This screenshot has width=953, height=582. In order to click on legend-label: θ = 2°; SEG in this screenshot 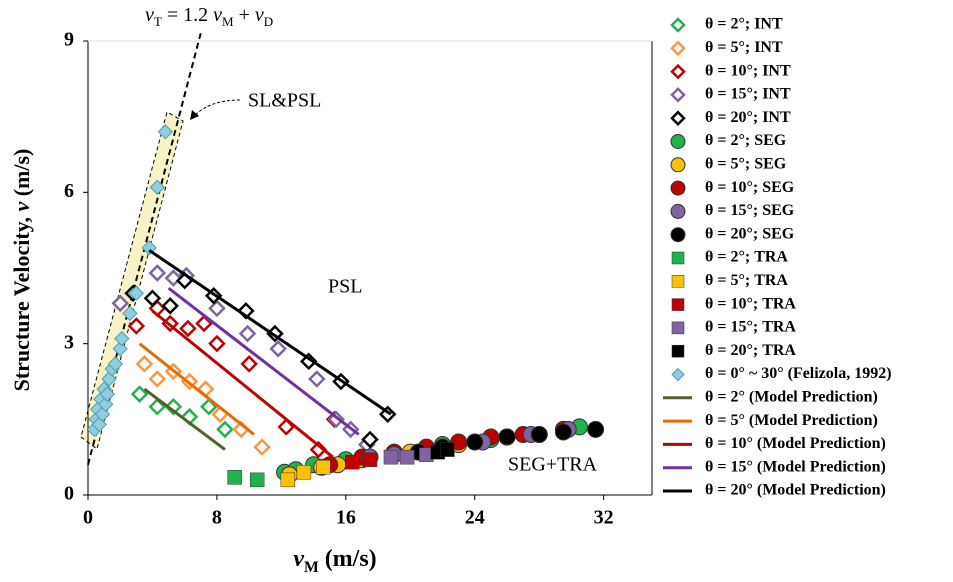, I will do `click(746, 140)`.